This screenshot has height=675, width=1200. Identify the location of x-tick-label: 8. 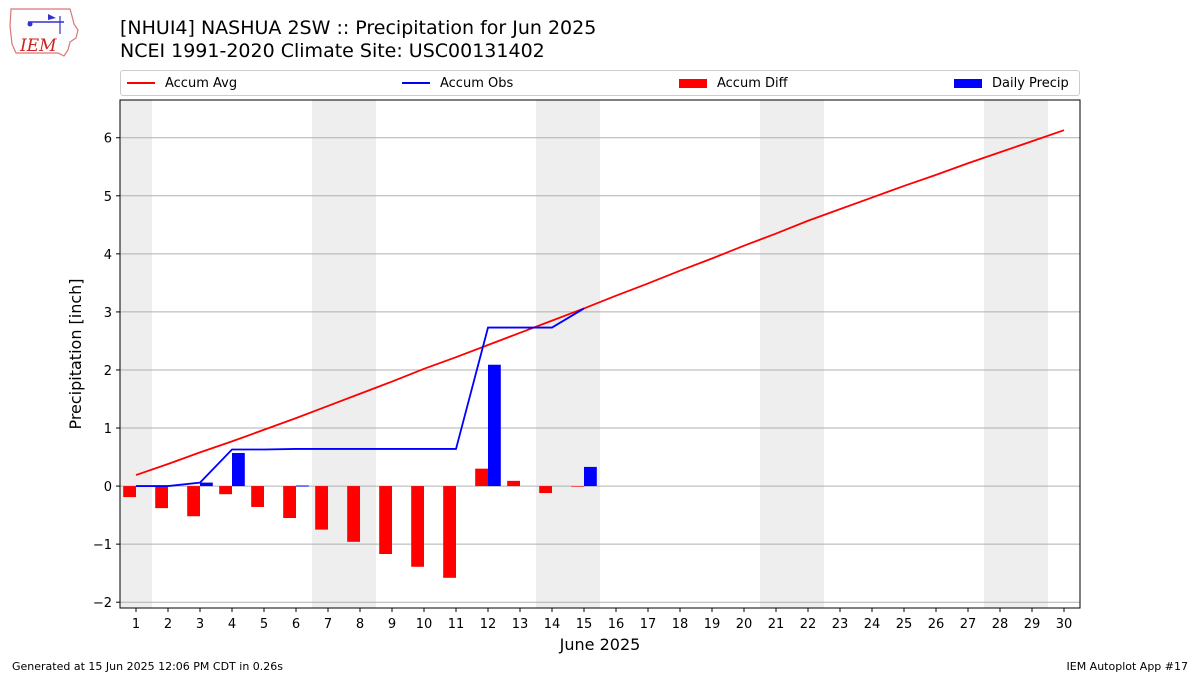
(360, 624).